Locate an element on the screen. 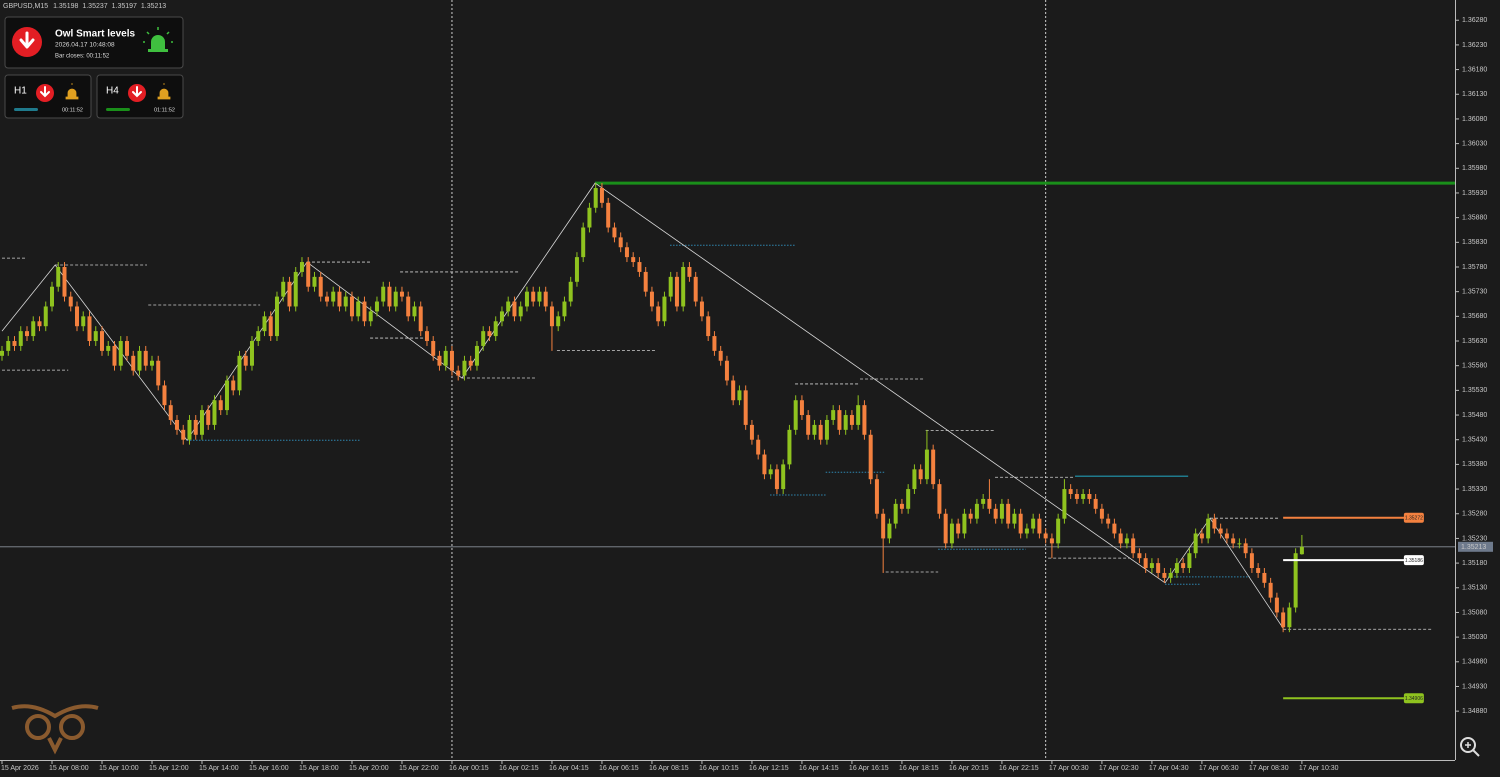 Image resolution: width=1500 pixels, height=777 pixels. x-tick-label: 15 Apr 16:00 is located at coordinates (269, 768).